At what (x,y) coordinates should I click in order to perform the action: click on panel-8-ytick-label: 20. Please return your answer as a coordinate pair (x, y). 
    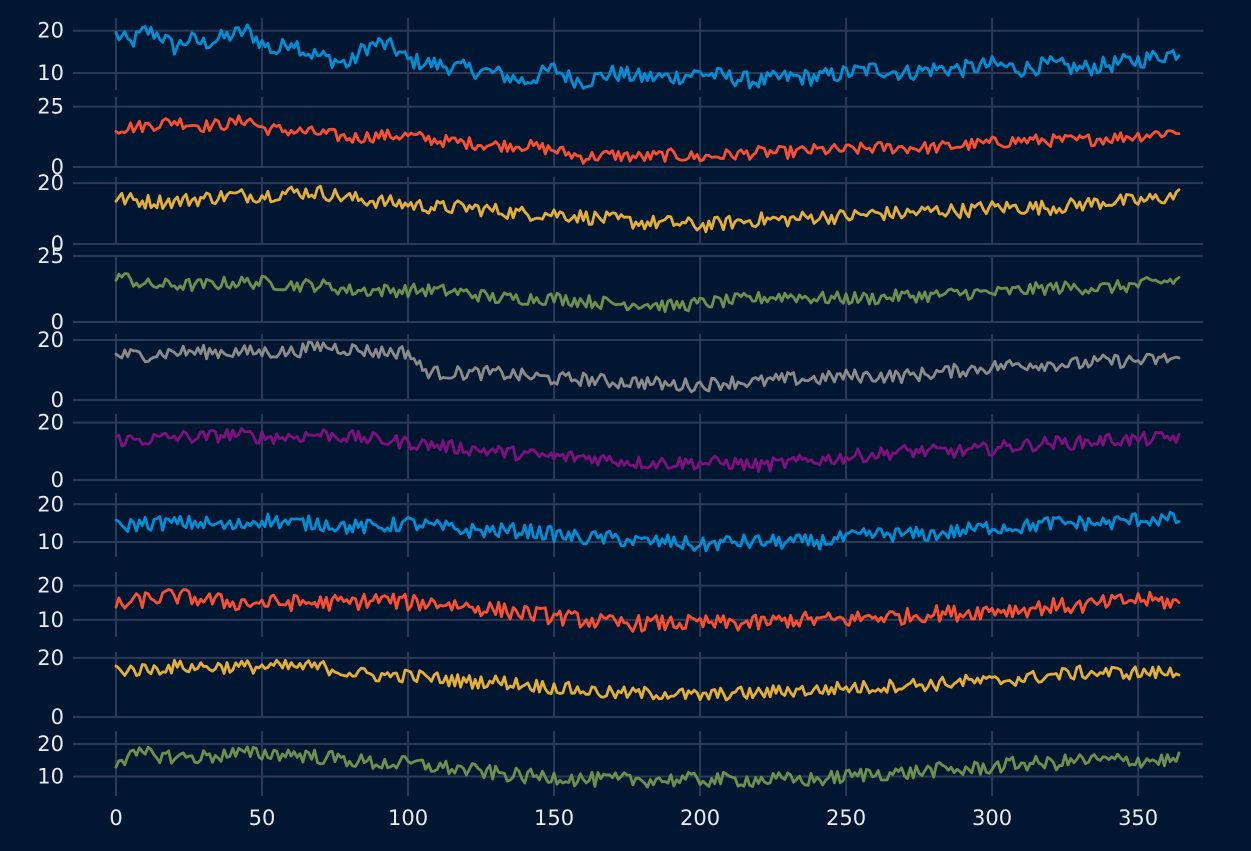
    Looking at the image, I should click on (50, 586).